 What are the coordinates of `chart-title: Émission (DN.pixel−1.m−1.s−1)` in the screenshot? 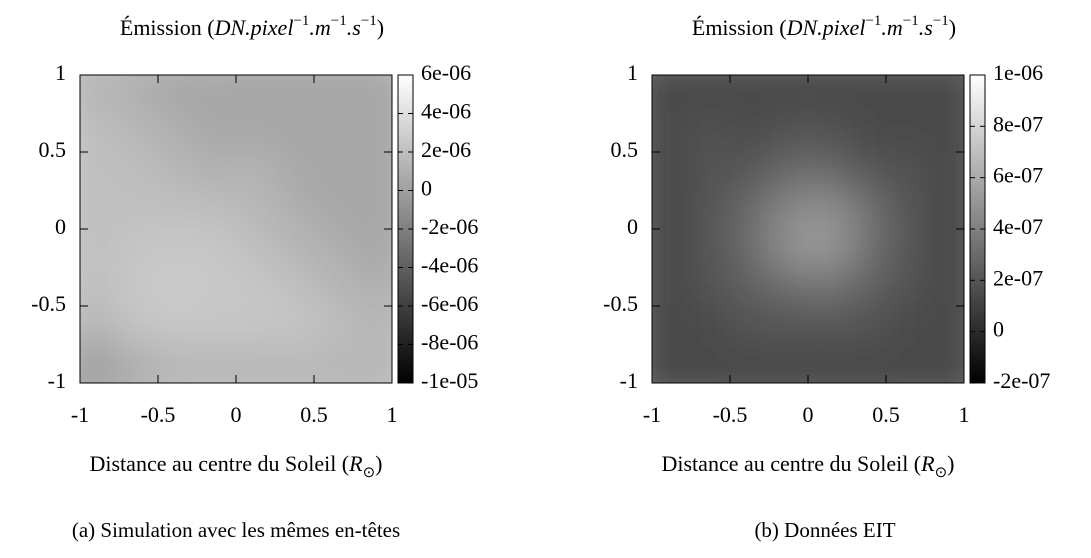 It's located at (824, 26).